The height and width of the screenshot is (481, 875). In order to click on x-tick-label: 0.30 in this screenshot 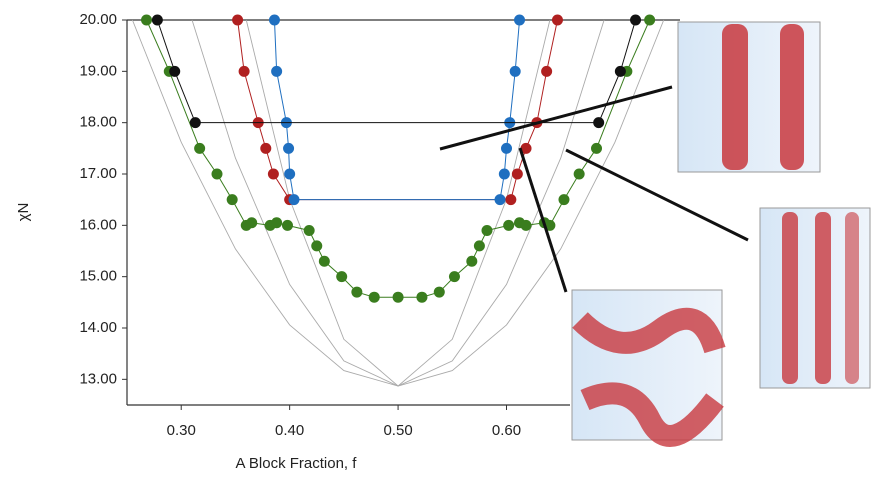, I will do `click(181, 430)`.